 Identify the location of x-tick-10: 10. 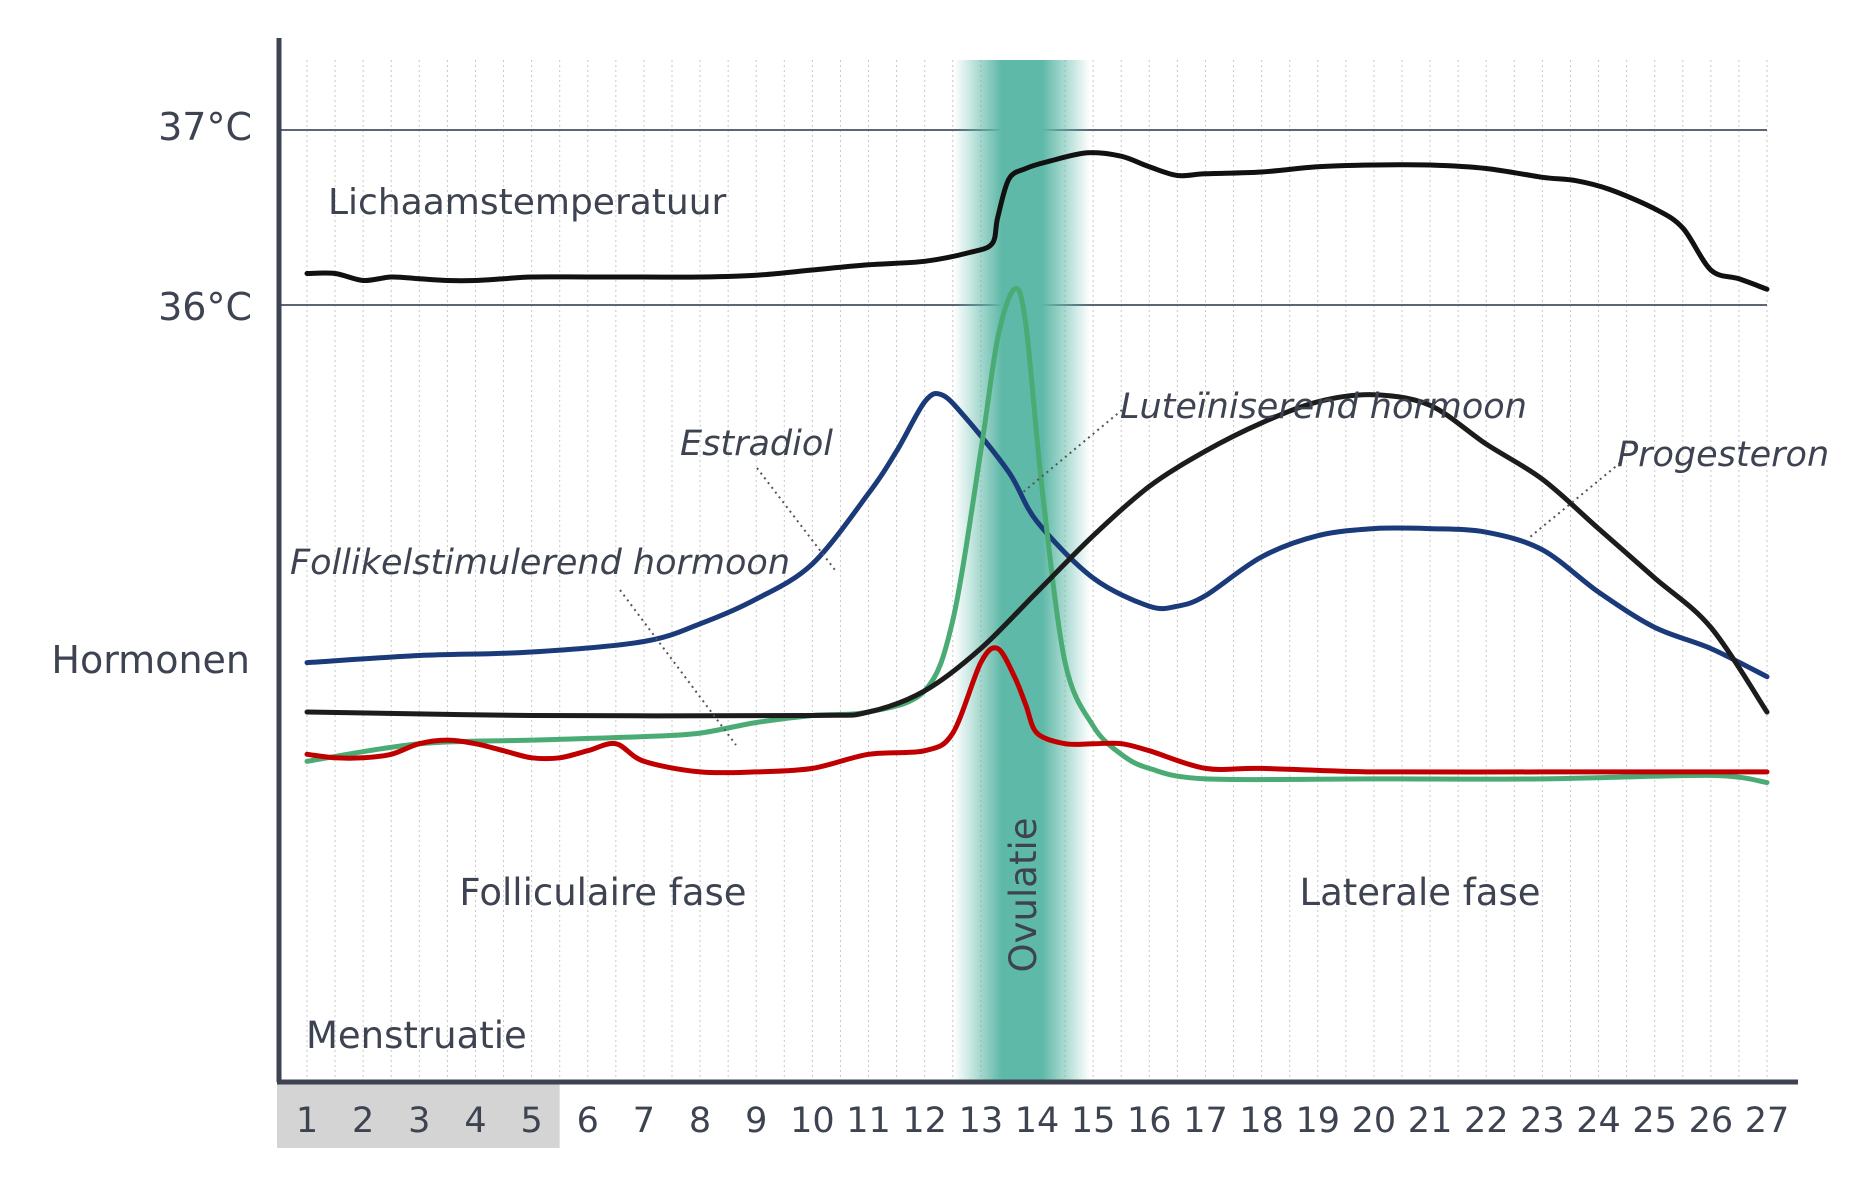
(812, 1121).